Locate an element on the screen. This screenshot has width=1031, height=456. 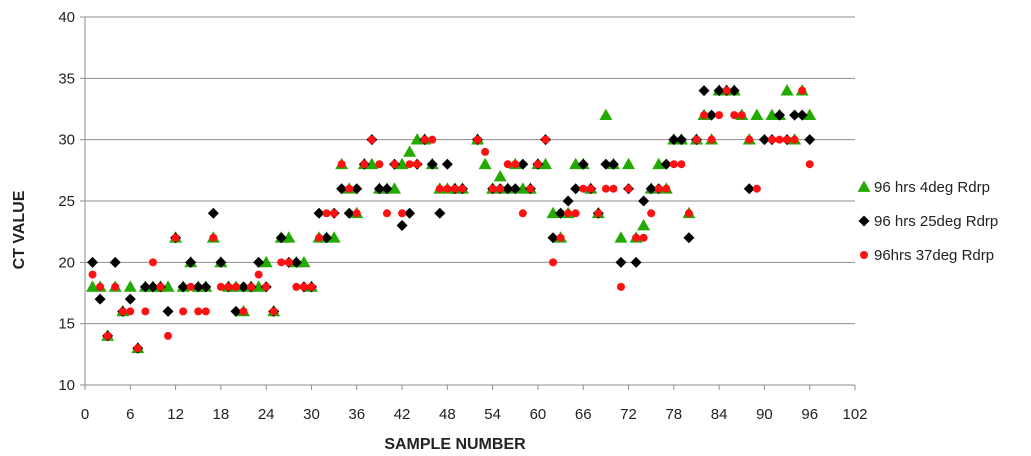
legend-label: 96 hrs 4deg Rdrp is located at coordinates (932, 187).